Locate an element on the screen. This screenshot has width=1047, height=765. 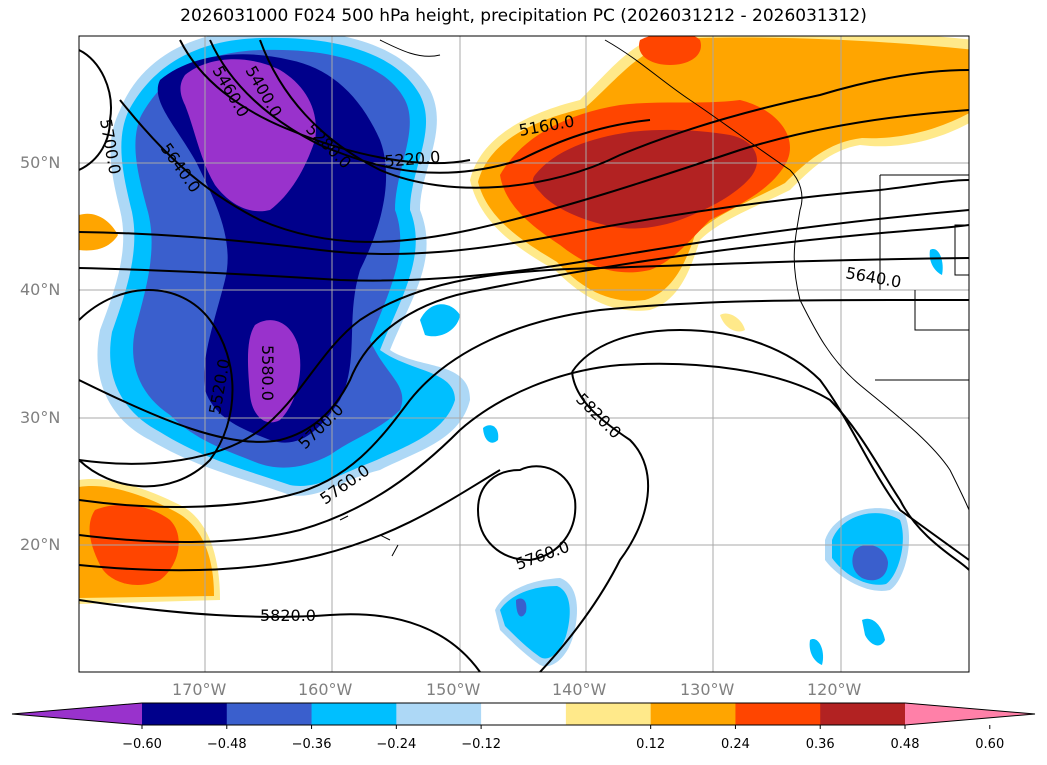
colorbar-tick-label: 0.60 is located at coordinates (990, 744).